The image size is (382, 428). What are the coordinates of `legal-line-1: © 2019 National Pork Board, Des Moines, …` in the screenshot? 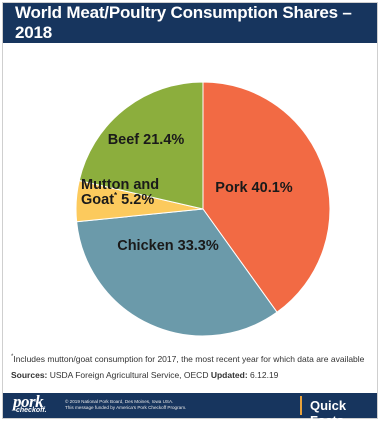 It's located at (119, 401).